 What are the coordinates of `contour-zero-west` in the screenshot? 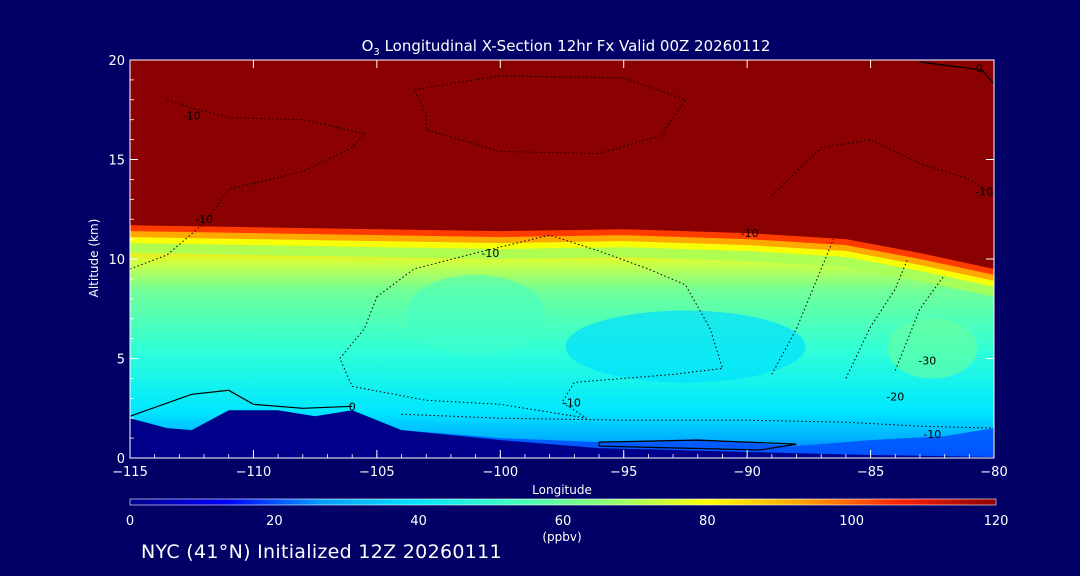 It's located at (241, 403).